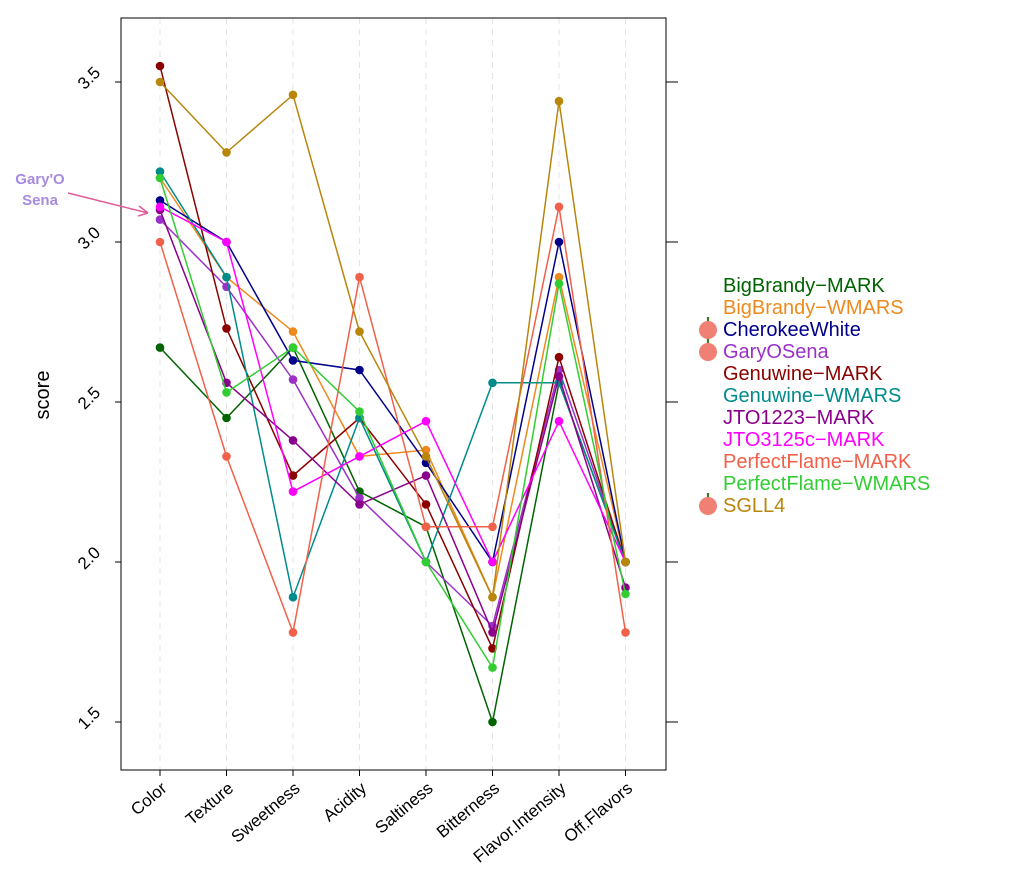  What do you see at coordinates (799, 418) in the screenshot?
I see `legend-entry: JTO1223−MARK` at bounding box center [799, 418].